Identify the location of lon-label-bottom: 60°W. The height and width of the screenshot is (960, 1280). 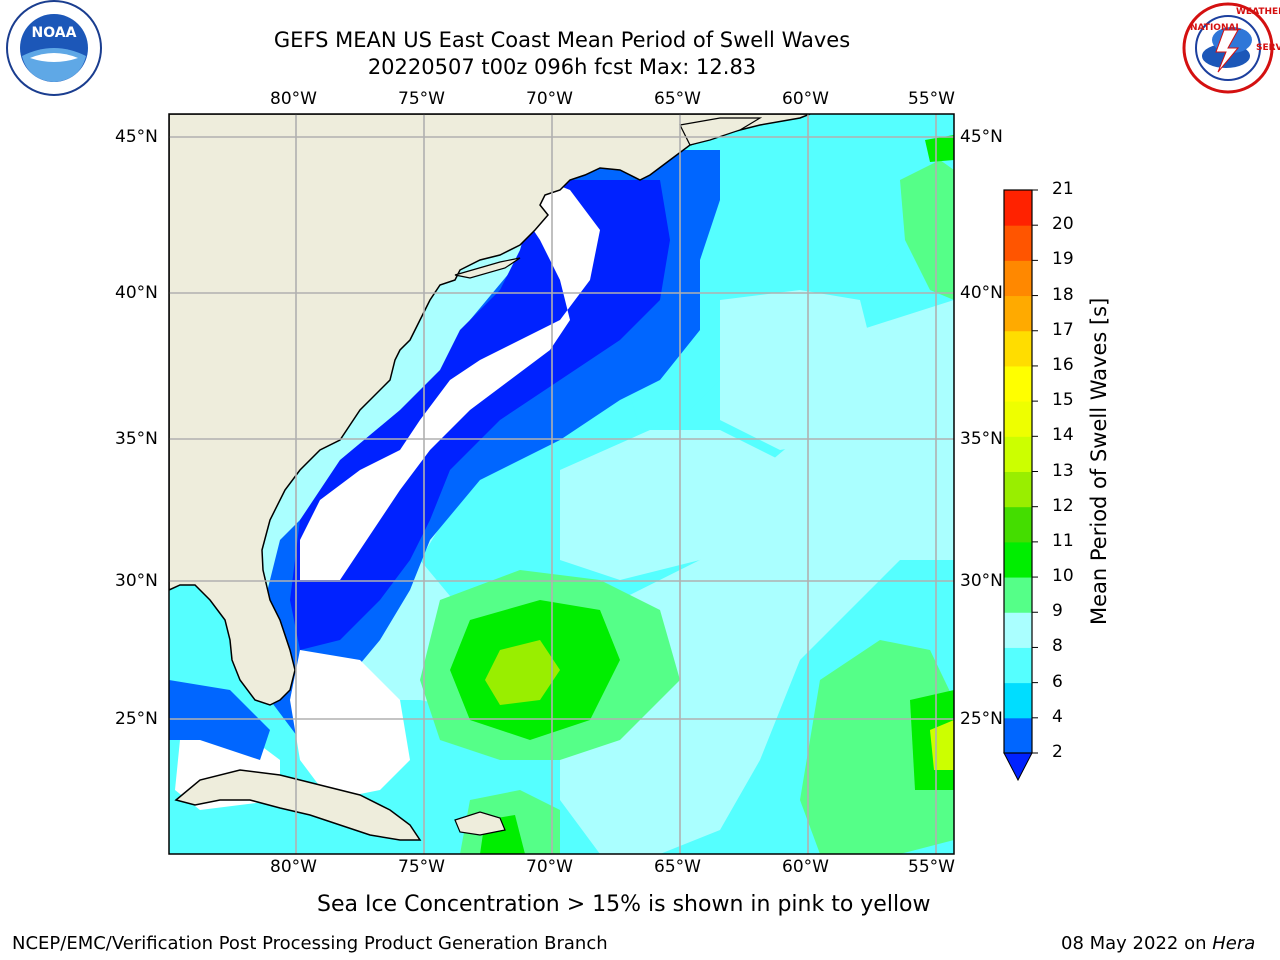
(805, 867).